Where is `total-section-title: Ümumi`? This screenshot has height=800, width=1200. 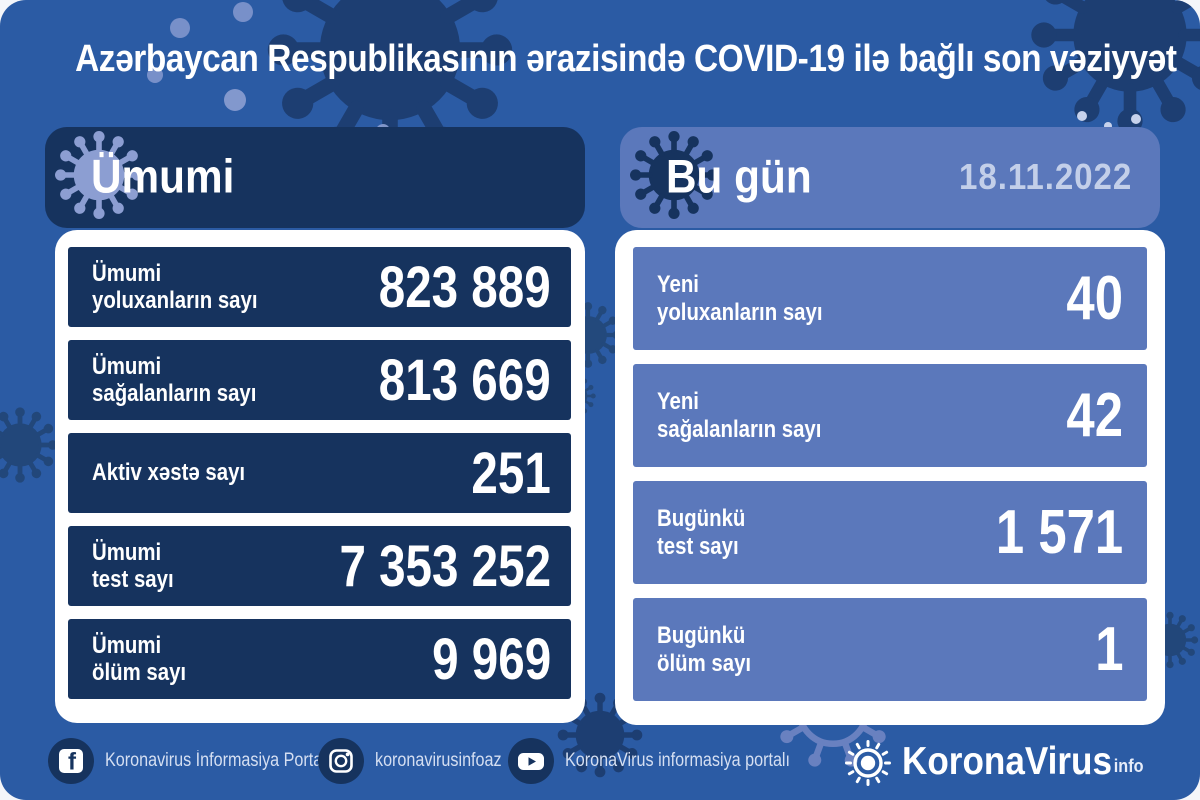
total-section-title: Ümumi is located at coordinates (163, 175).